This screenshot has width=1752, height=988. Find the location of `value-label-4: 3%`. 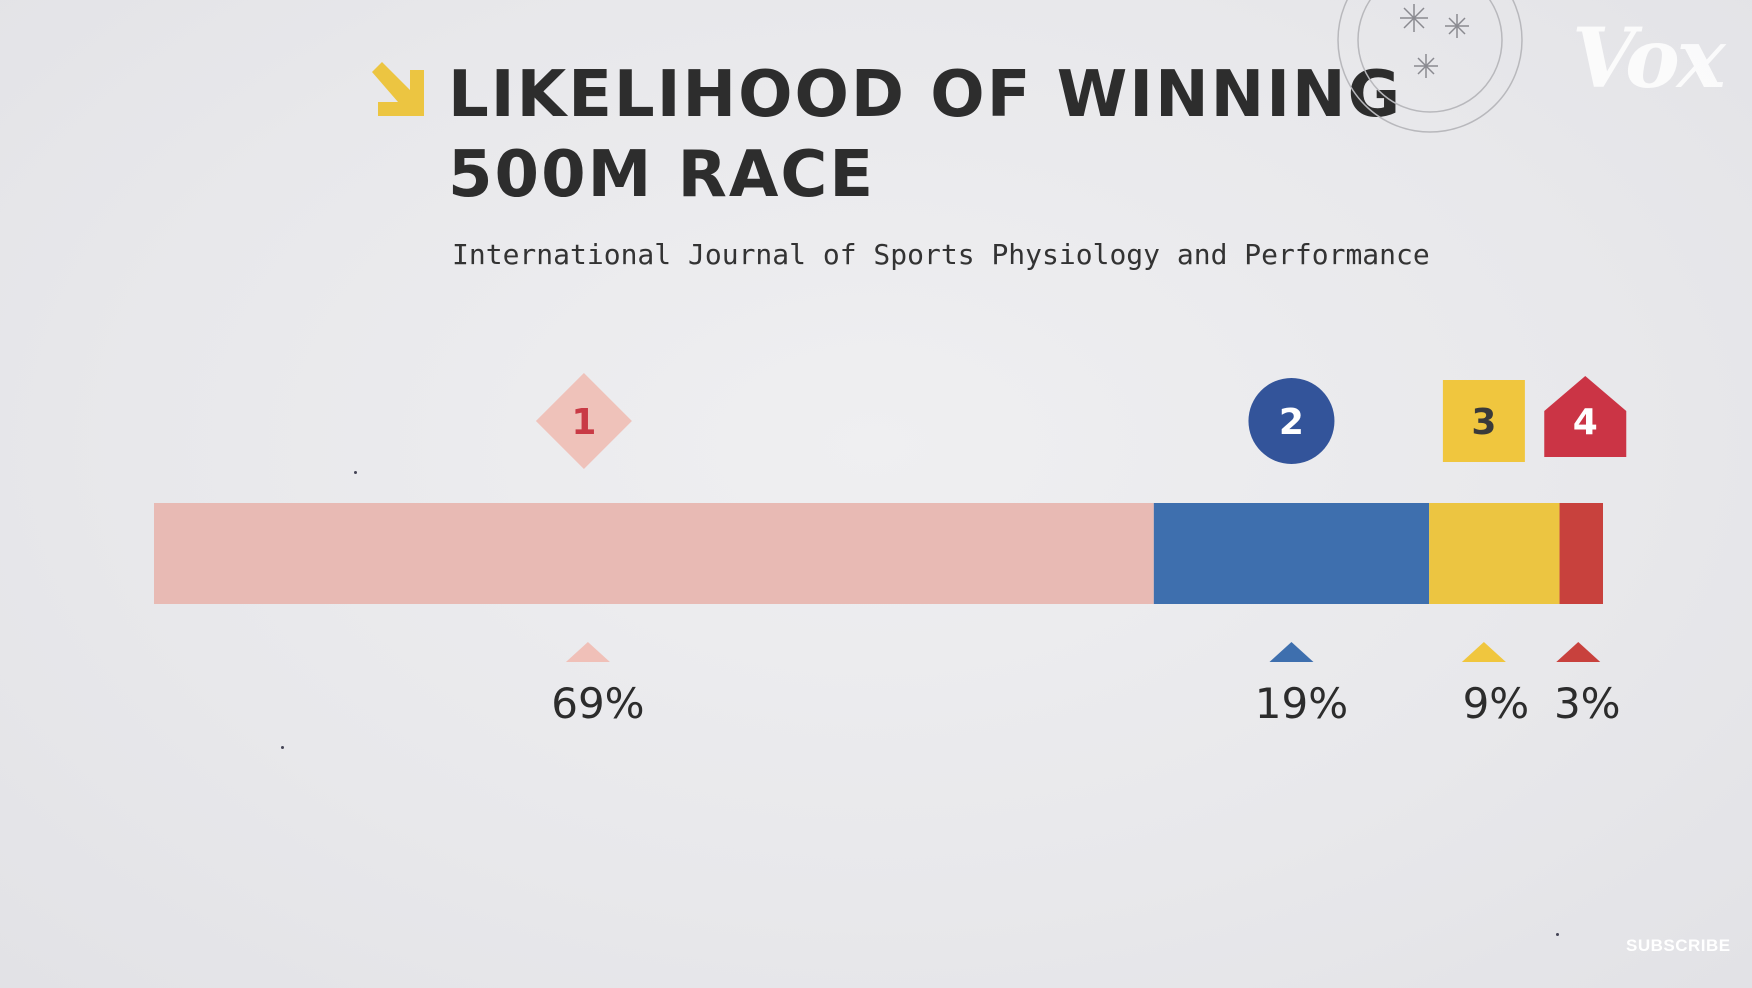

value-label-4: 3% is located at coordinates (1587, 703).